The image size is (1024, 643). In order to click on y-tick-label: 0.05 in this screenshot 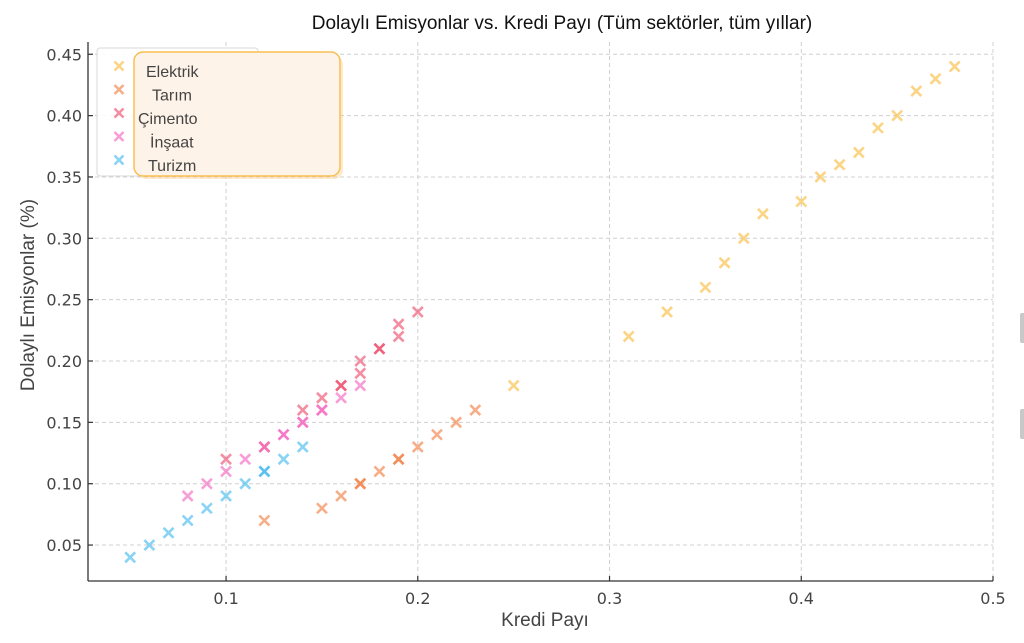, I will do `click(64, 545)`.